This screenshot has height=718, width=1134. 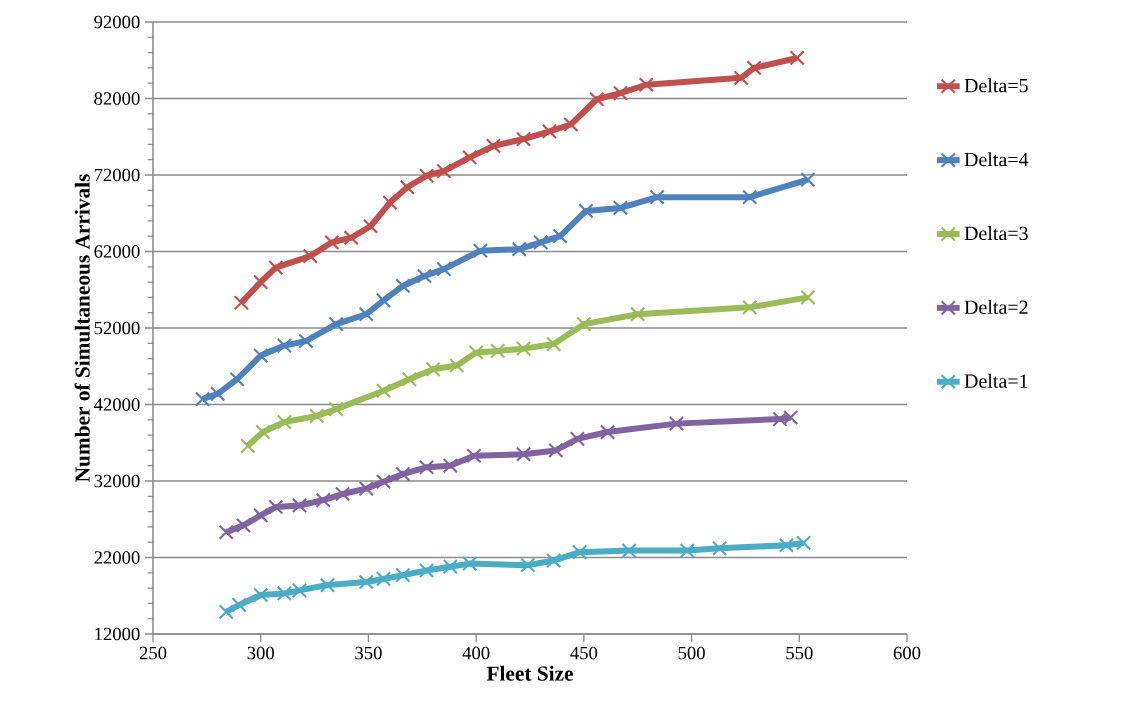 What do you see at coordinates (117, 634) in the screenshot?
I see `y-tick-label: 12000` at bounding box center [117, 634].